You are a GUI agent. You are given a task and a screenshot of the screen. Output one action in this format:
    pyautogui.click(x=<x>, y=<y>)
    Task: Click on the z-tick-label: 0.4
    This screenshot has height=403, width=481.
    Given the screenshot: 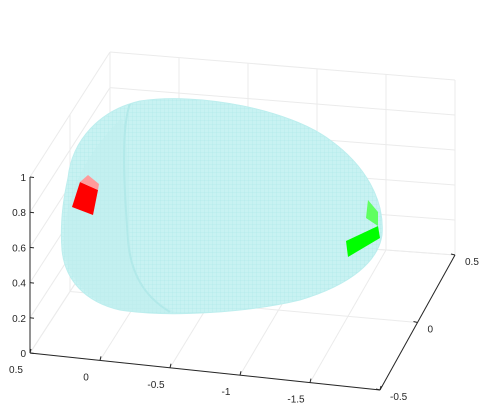 What is the action you would take?
    pyautogui.click(x=19, y=284)
    